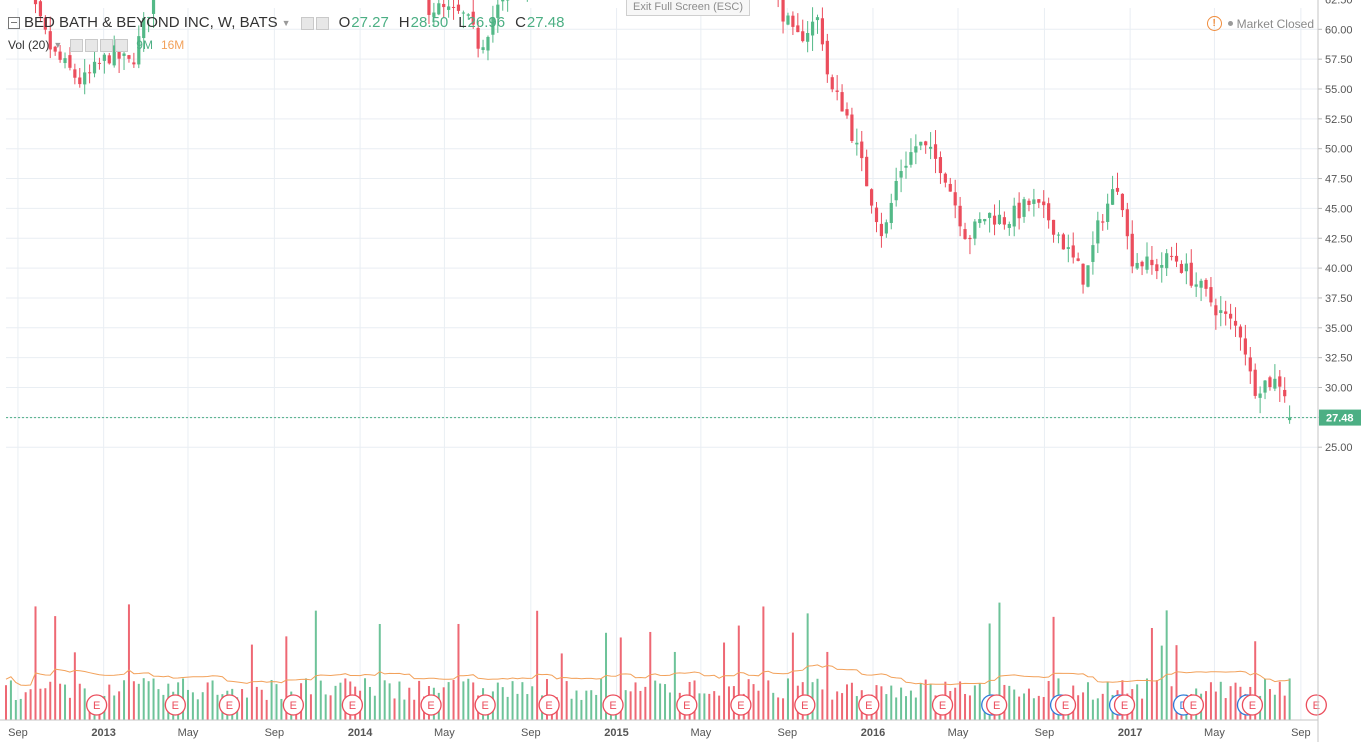 The width and height of the screenshot is (1364, 747). What do you see at coordinates (29, 45) in the screenshot?
I see `volume-indicator-title: Vol (20)` at bounding box center [29, 45].